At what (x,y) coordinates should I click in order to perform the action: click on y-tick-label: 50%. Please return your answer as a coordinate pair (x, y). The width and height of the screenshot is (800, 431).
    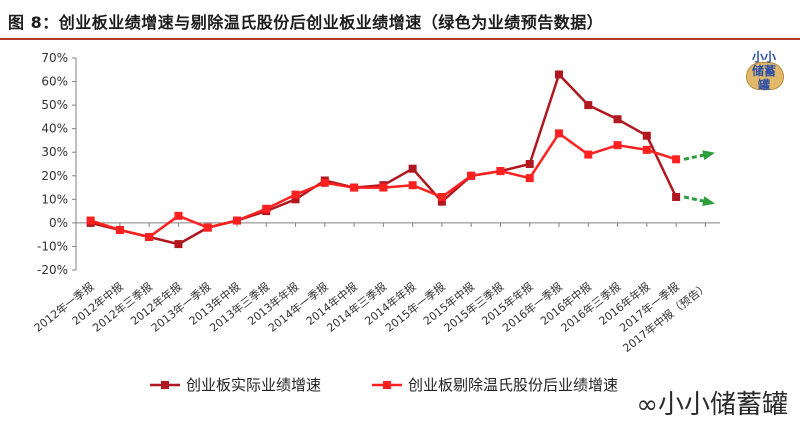
    Looking at the image, I should click on (54, 105).